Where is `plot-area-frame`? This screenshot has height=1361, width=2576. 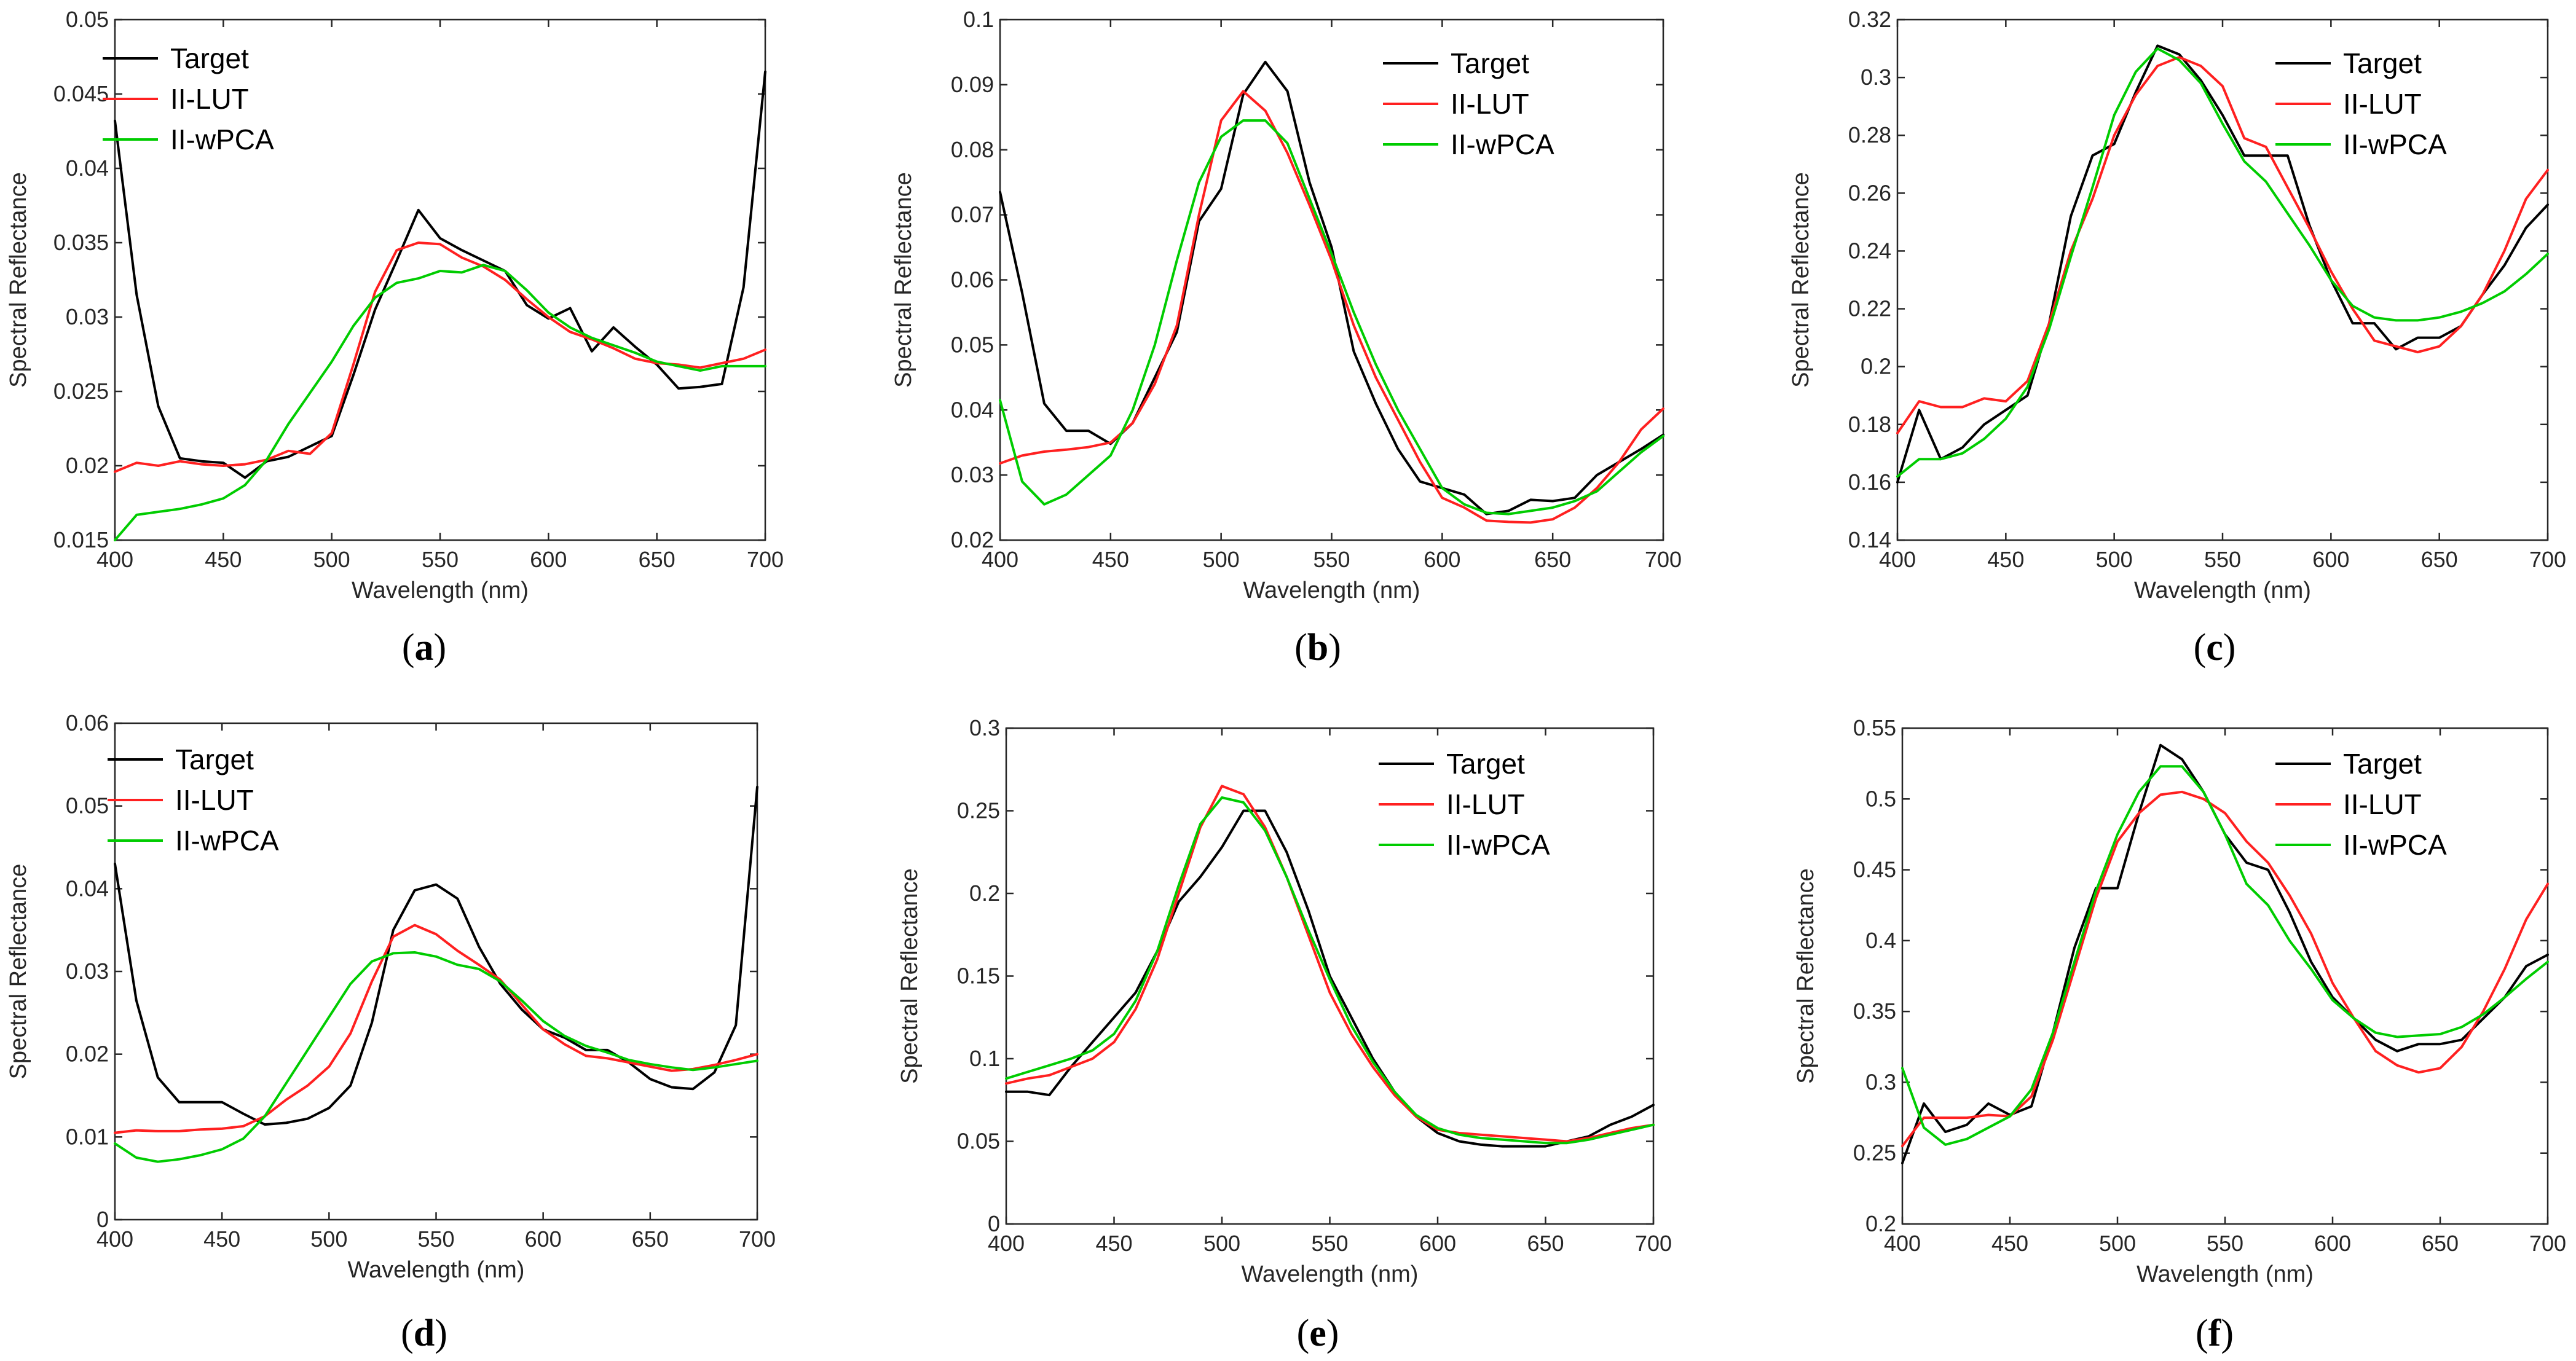
plot-area-frame is located at coordinates (2225, 976).